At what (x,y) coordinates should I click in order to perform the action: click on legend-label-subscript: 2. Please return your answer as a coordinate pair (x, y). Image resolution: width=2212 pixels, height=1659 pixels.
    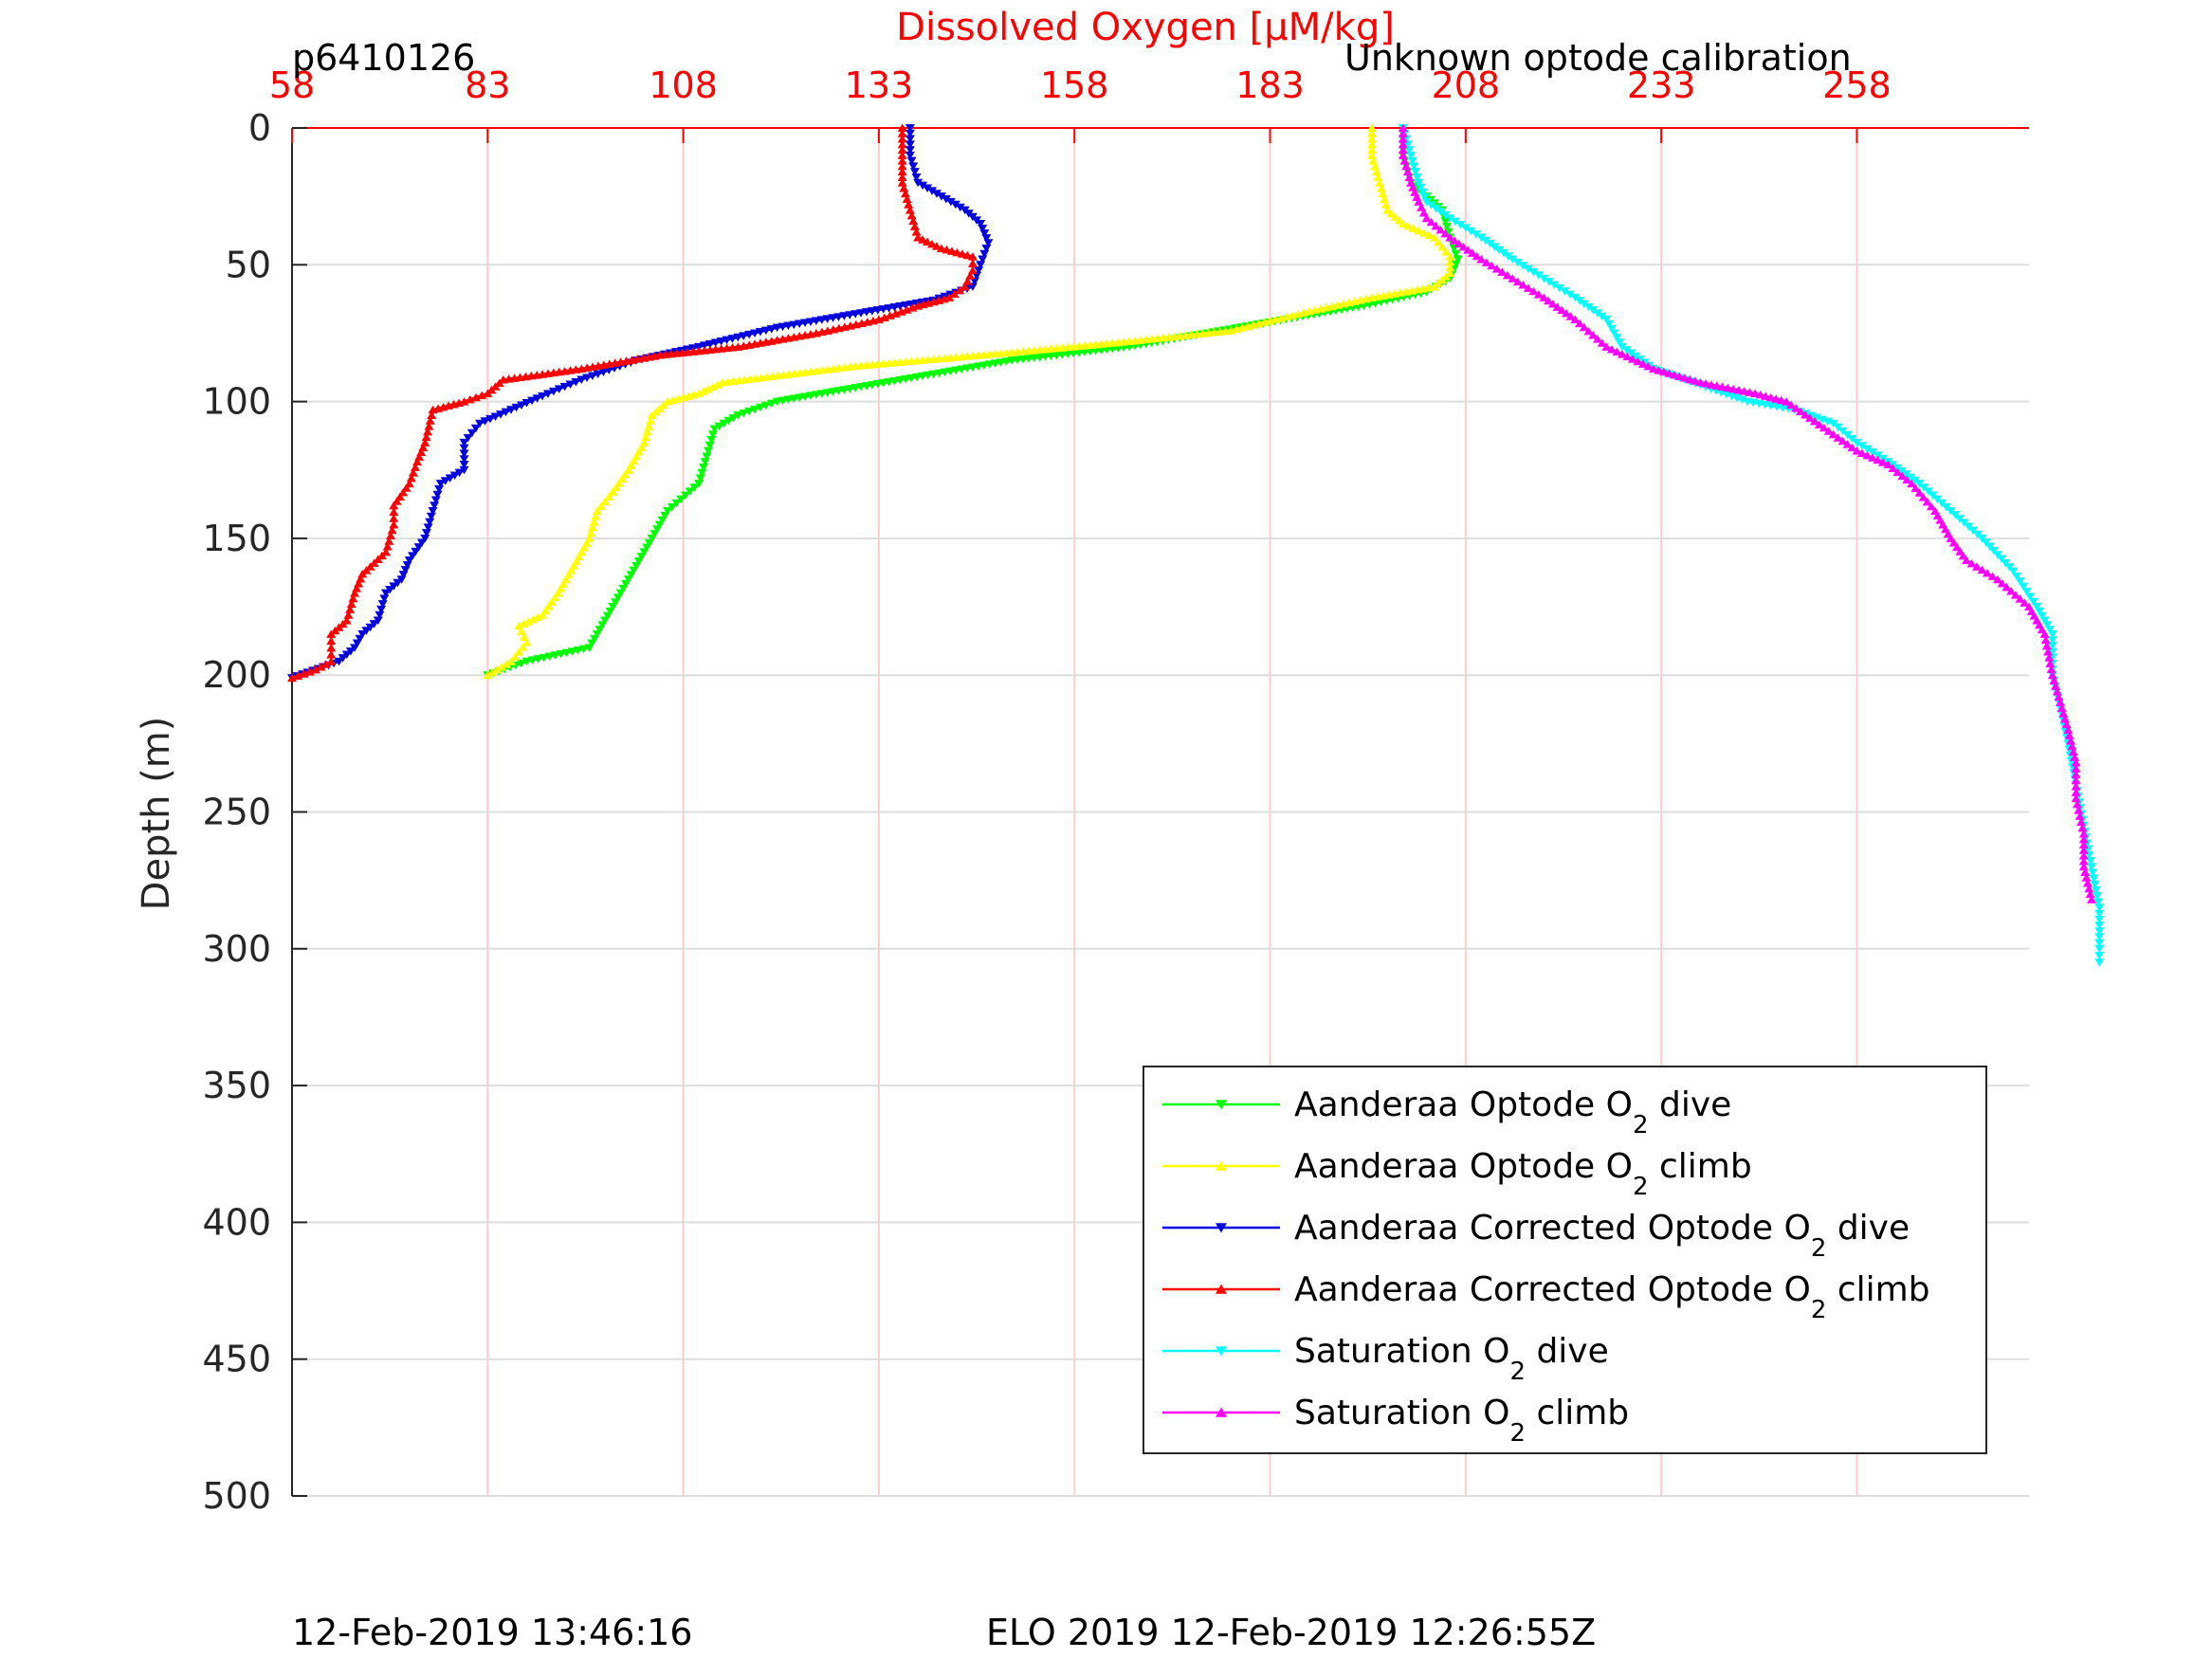
    Looking at the image, I should click on (1517, 1372).